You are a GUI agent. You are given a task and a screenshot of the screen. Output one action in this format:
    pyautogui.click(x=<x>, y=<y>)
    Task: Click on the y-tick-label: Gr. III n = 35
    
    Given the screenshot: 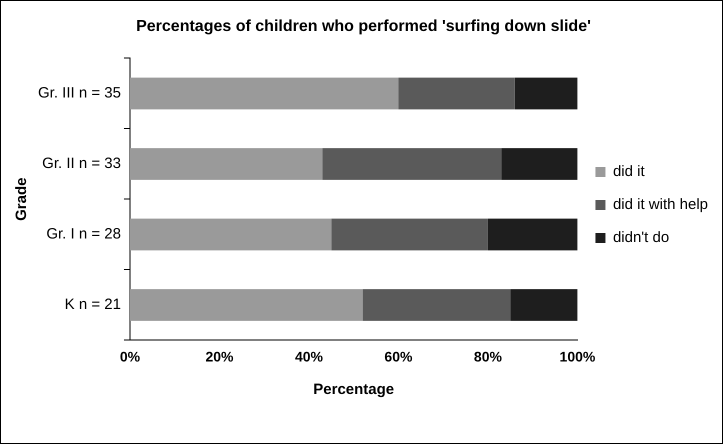 What is the action you would take?
    pyautogui.click(x=79, y=93)
    